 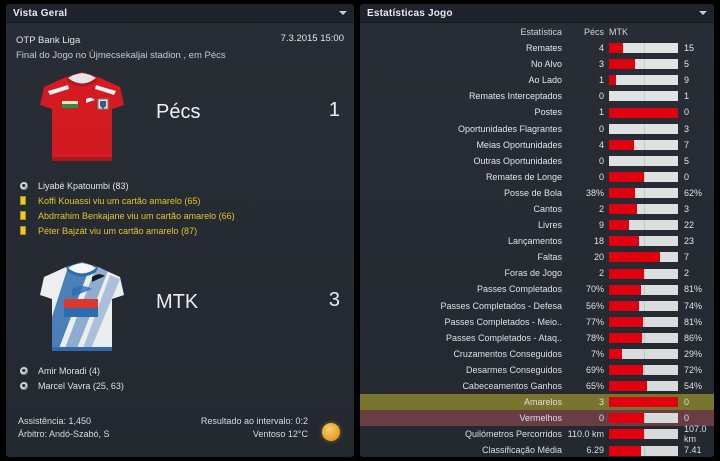 What do you see at coordinates (595, 450) in the screenshot?
I see `stat-home-value: 6.29` at bounding box center [595, 450].